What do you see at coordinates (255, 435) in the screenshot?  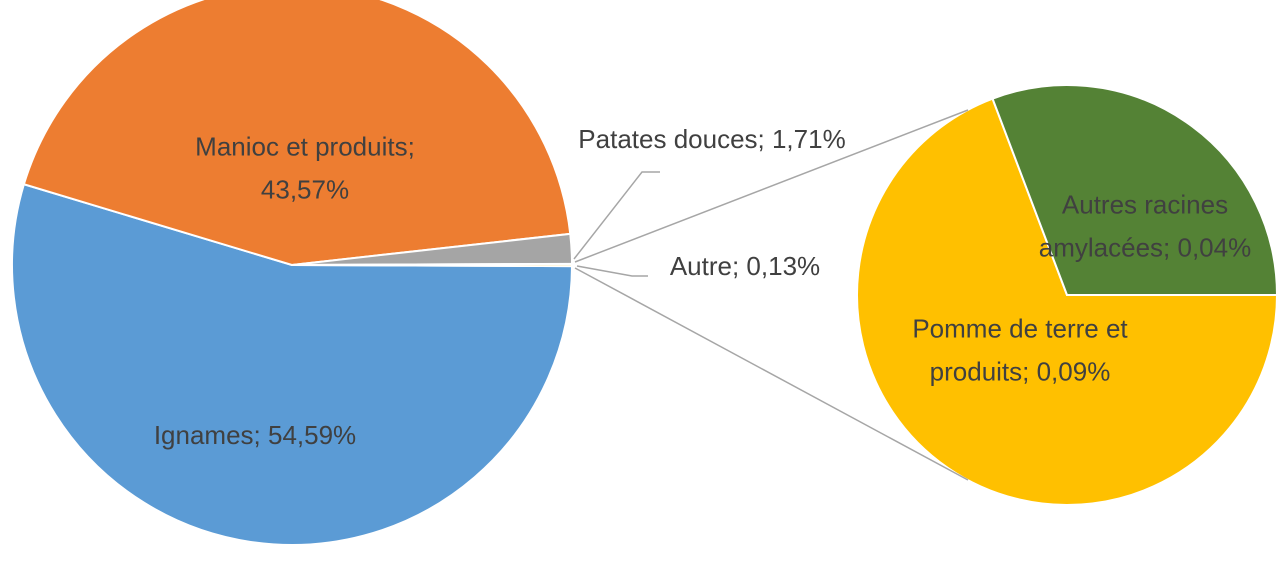 I see `data-label: Ignames; 54,59%` at bounding box center [255, 435].